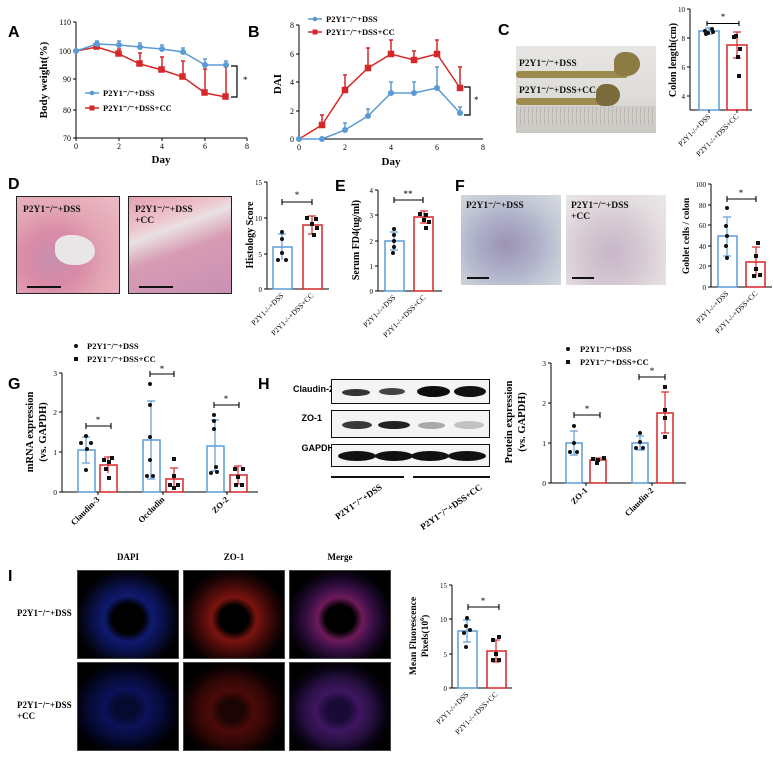 Image resolution: width=773 pixels, height=758 pixels. Describe the element at coordinates (14, 32) in the screenshot. I see `panel-letter-a: A` at that location.